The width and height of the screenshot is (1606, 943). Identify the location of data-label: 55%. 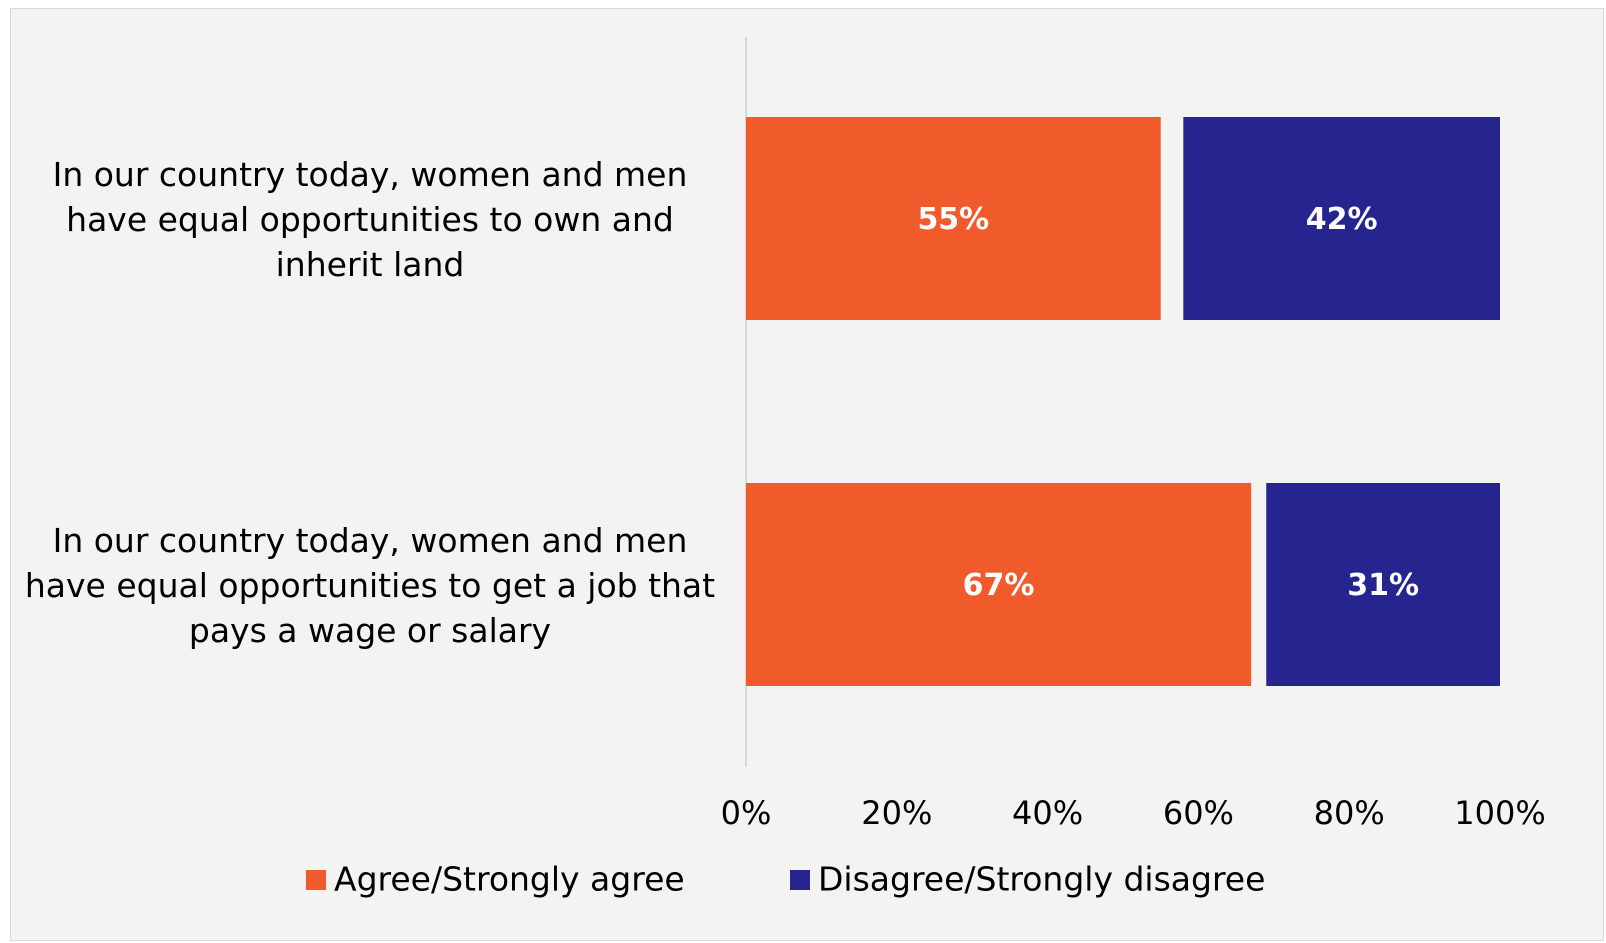
(953, 219).